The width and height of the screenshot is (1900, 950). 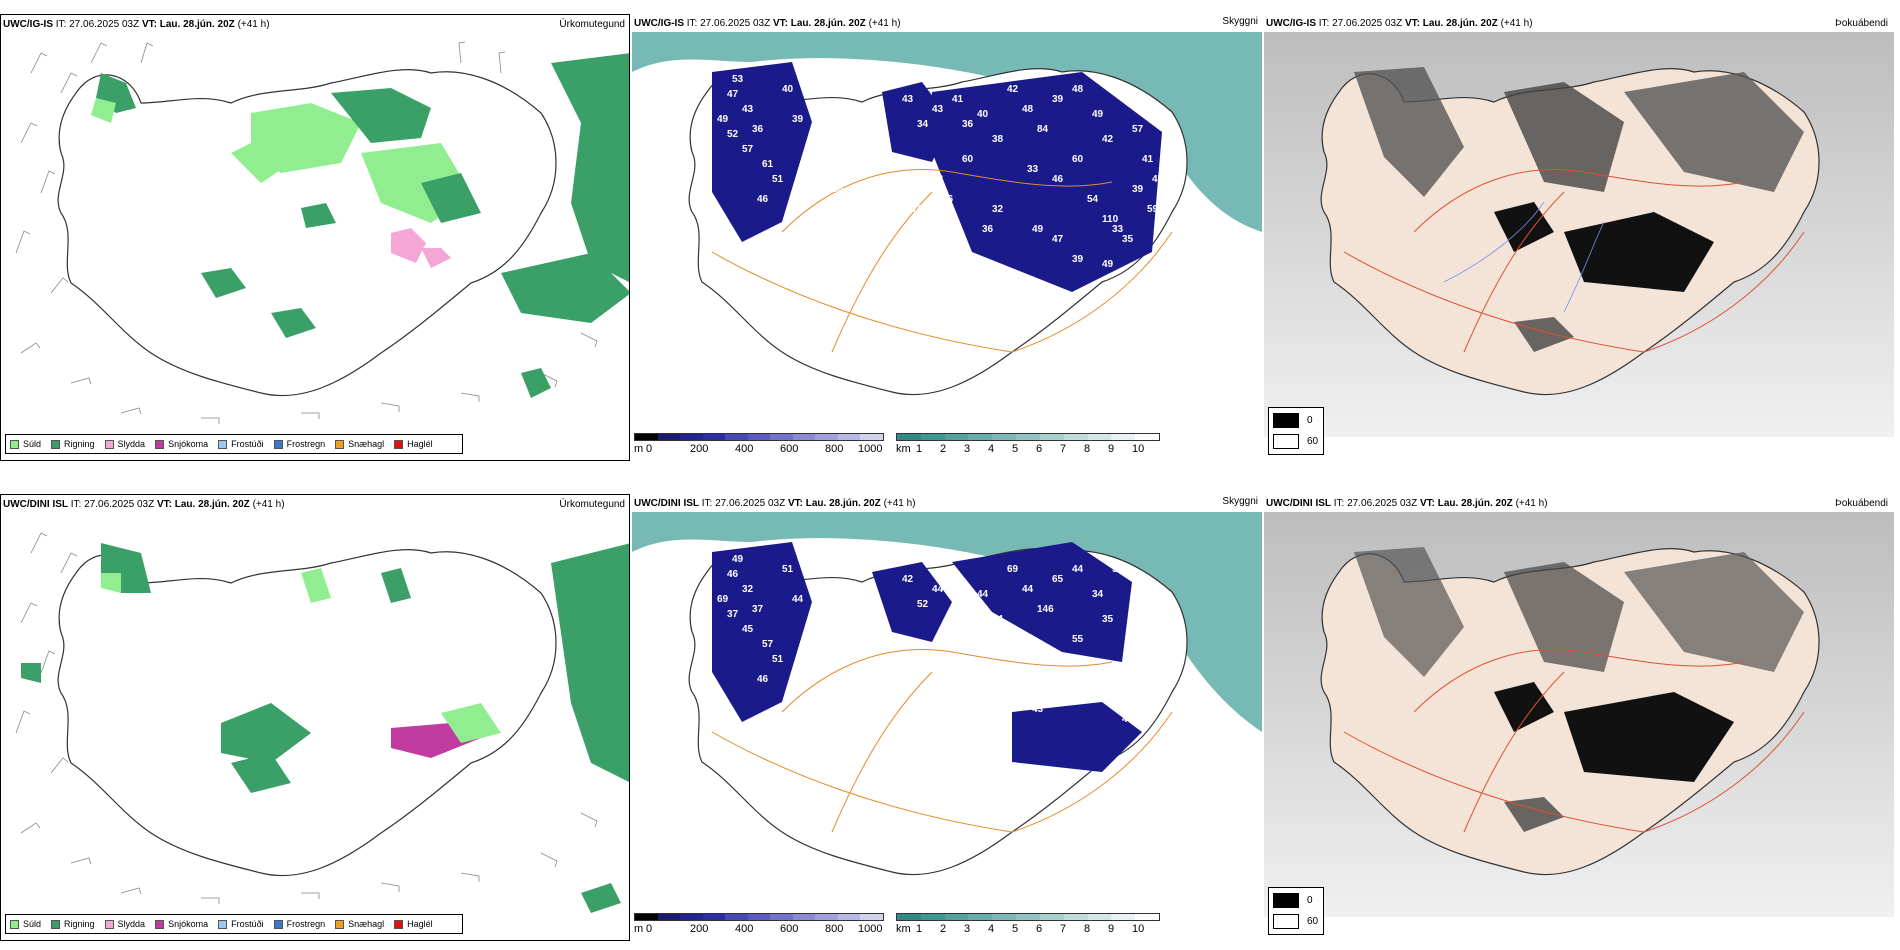 What do you see at coordinates (1158, 659) in the screenshot?
I see `visibility-value-label: 71` at bounding box center [1158, 659].